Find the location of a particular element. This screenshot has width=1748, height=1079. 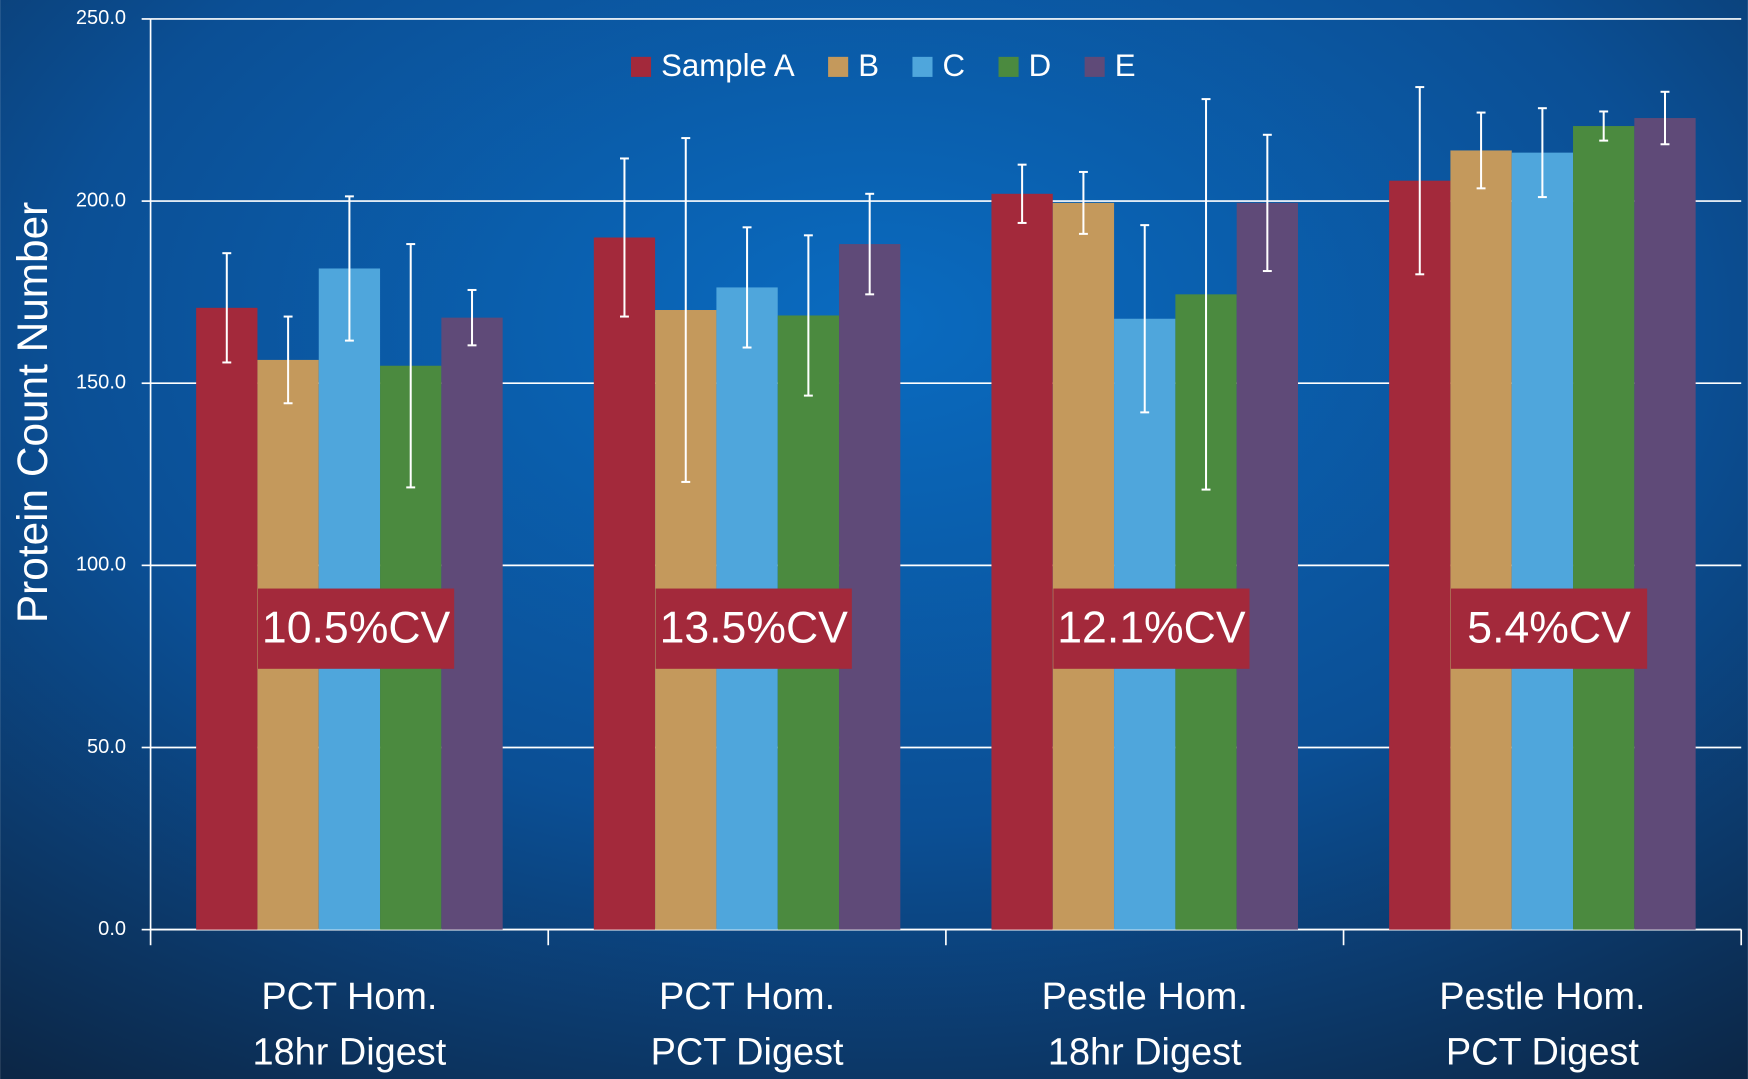

annotation: 12.1%CV is located at coordinates (1151, 628).